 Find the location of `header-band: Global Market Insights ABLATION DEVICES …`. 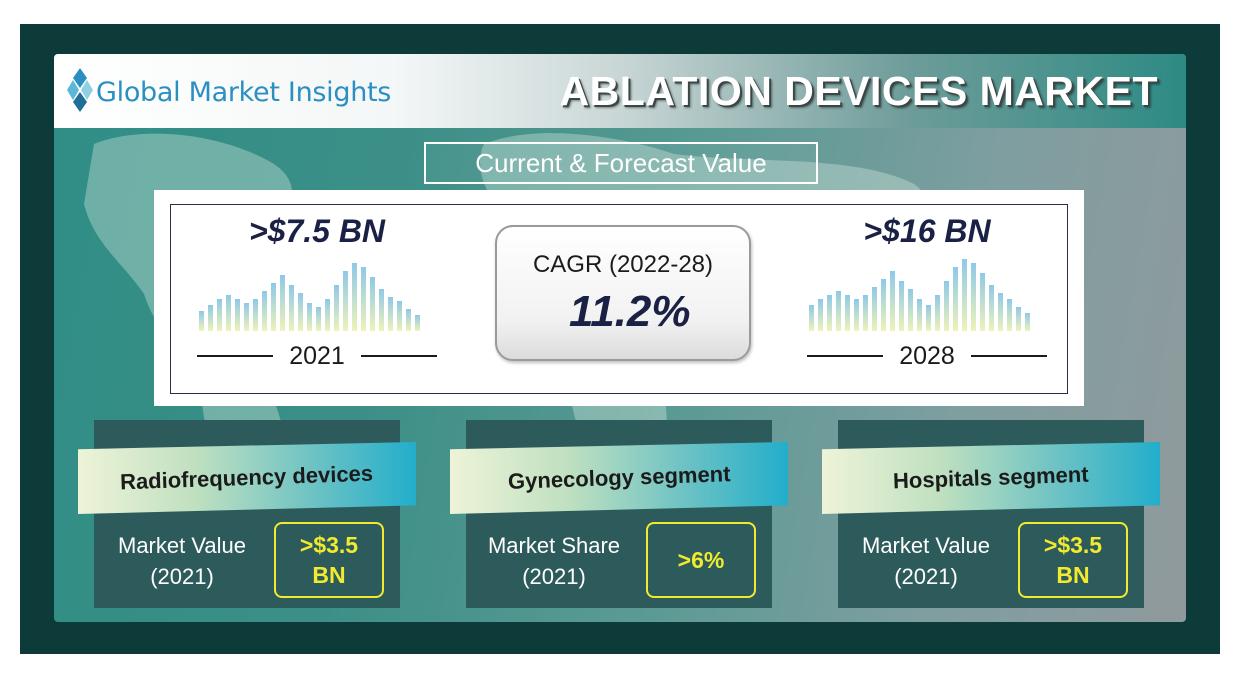

header-band: Global Market Insights ABLATION DEVICES … is located at coordinates (620, 91).